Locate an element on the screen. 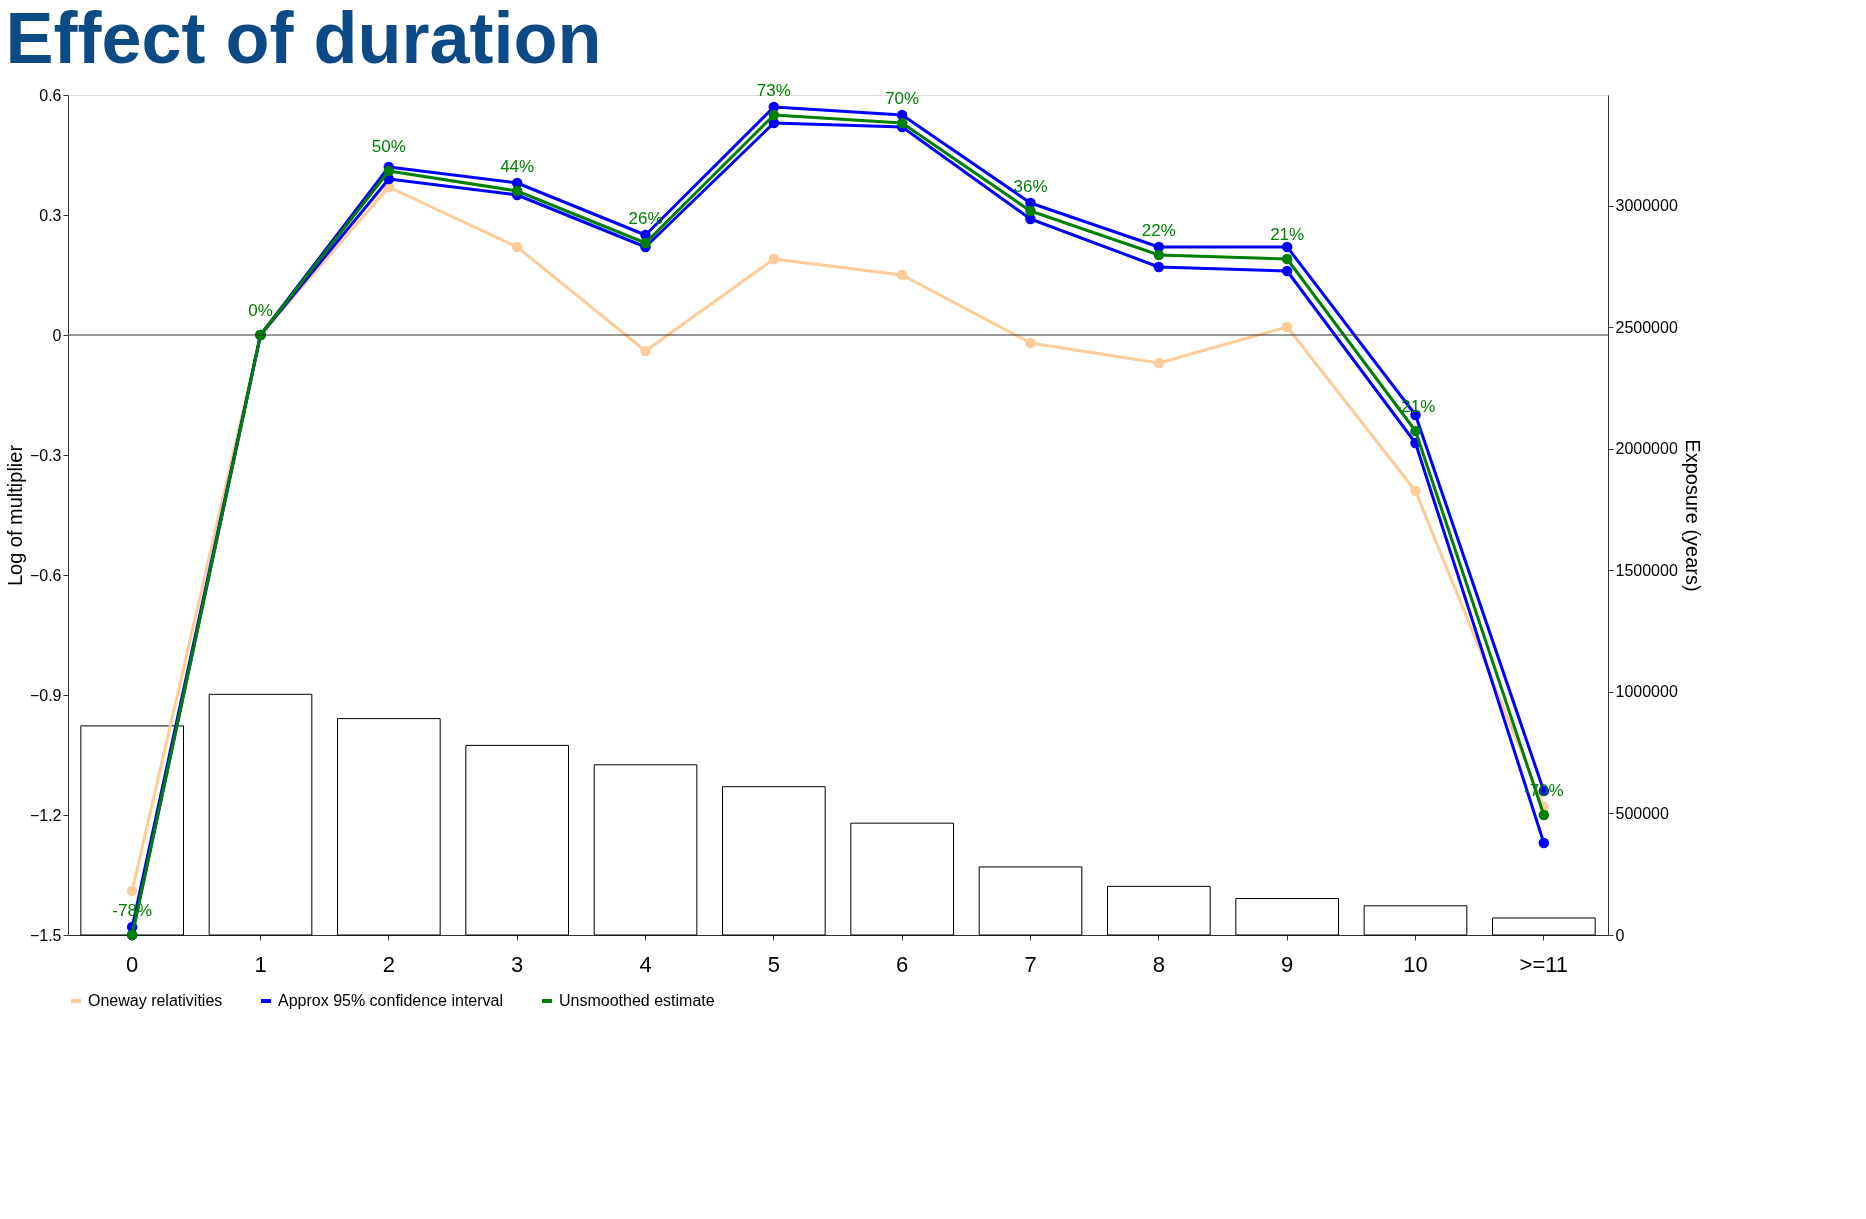  x-tick-label: 2 is located at coordinates (388, 964).